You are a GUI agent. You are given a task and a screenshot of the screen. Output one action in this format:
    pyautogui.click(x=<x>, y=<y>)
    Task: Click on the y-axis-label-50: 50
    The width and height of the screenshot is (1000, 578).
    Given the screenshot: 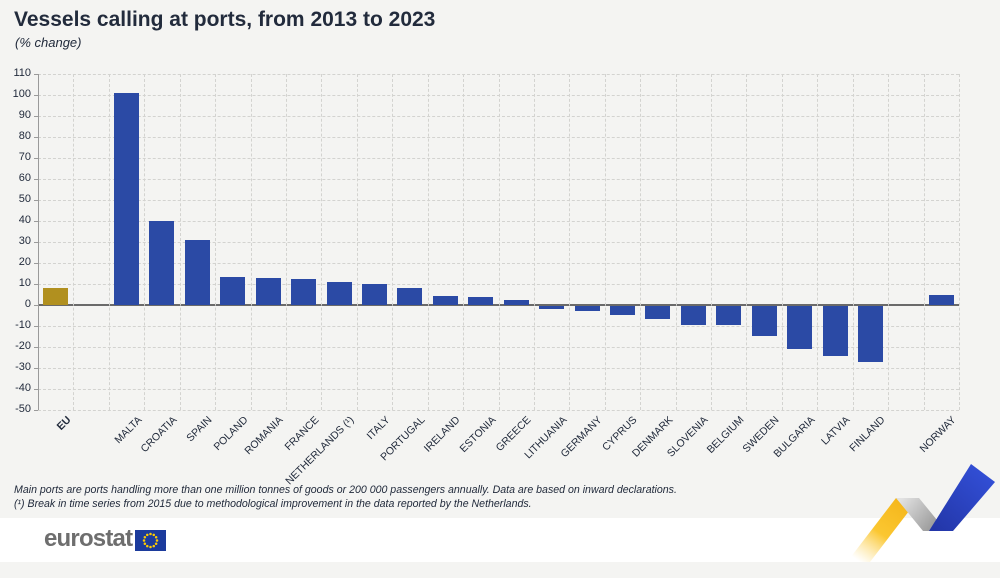 What is the action you would take?
    pyautogui.click(x=24, y=199)
    